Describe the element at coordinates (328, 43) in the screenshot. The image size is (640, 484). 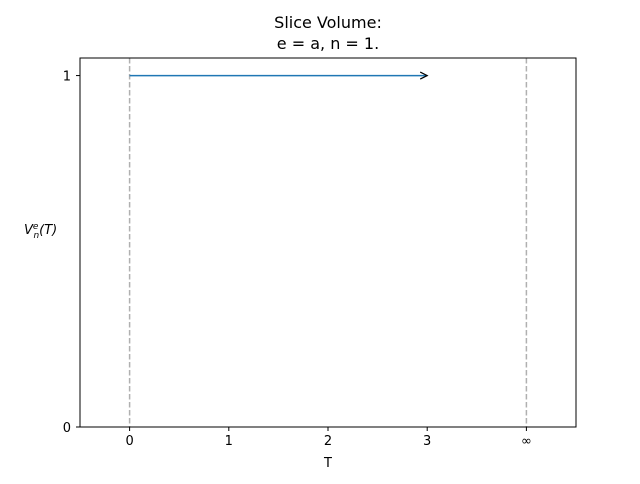
I see `chart-title-line-2: e = a, n = 1.` at that location.